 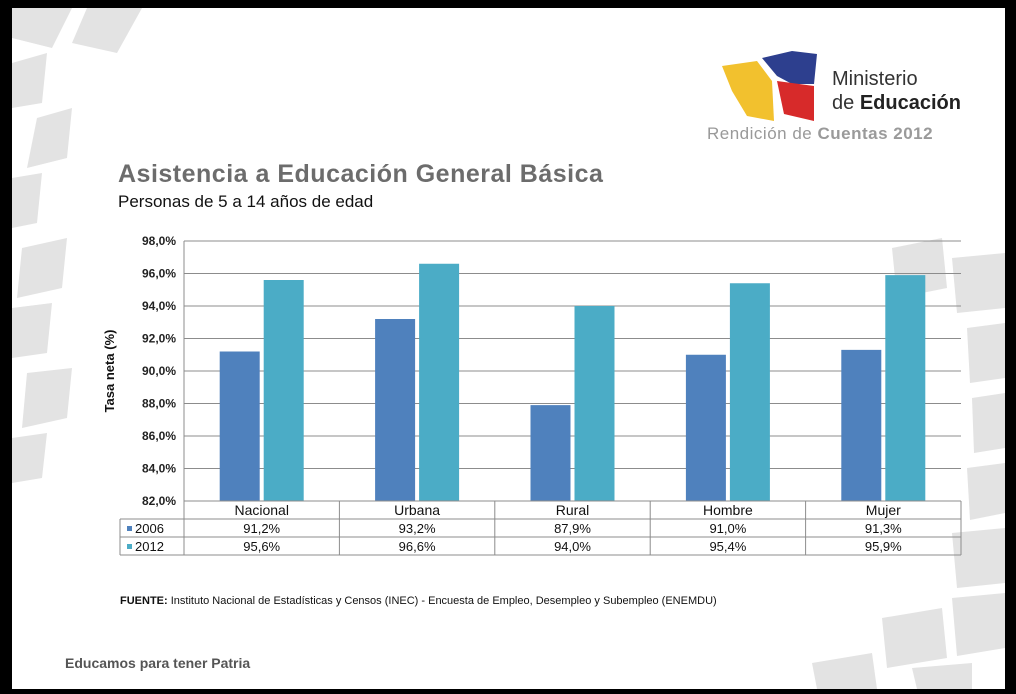 What do you see at coordinates (283, 390) in the screenshot?
I see `bar-2012-nacional` at bounding box center [283, 390].